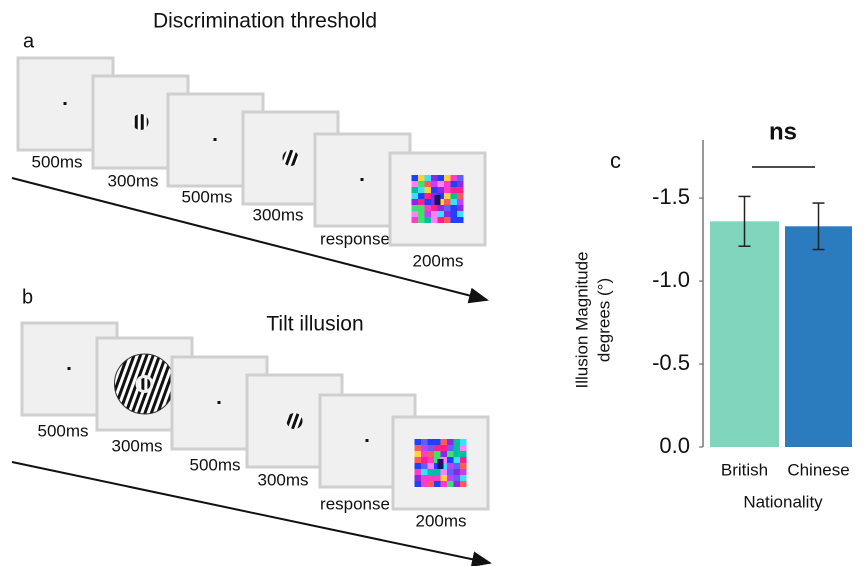 The image size is (865, 566). I want to click on panel-title: Tilt illusion, so click(314, 324).